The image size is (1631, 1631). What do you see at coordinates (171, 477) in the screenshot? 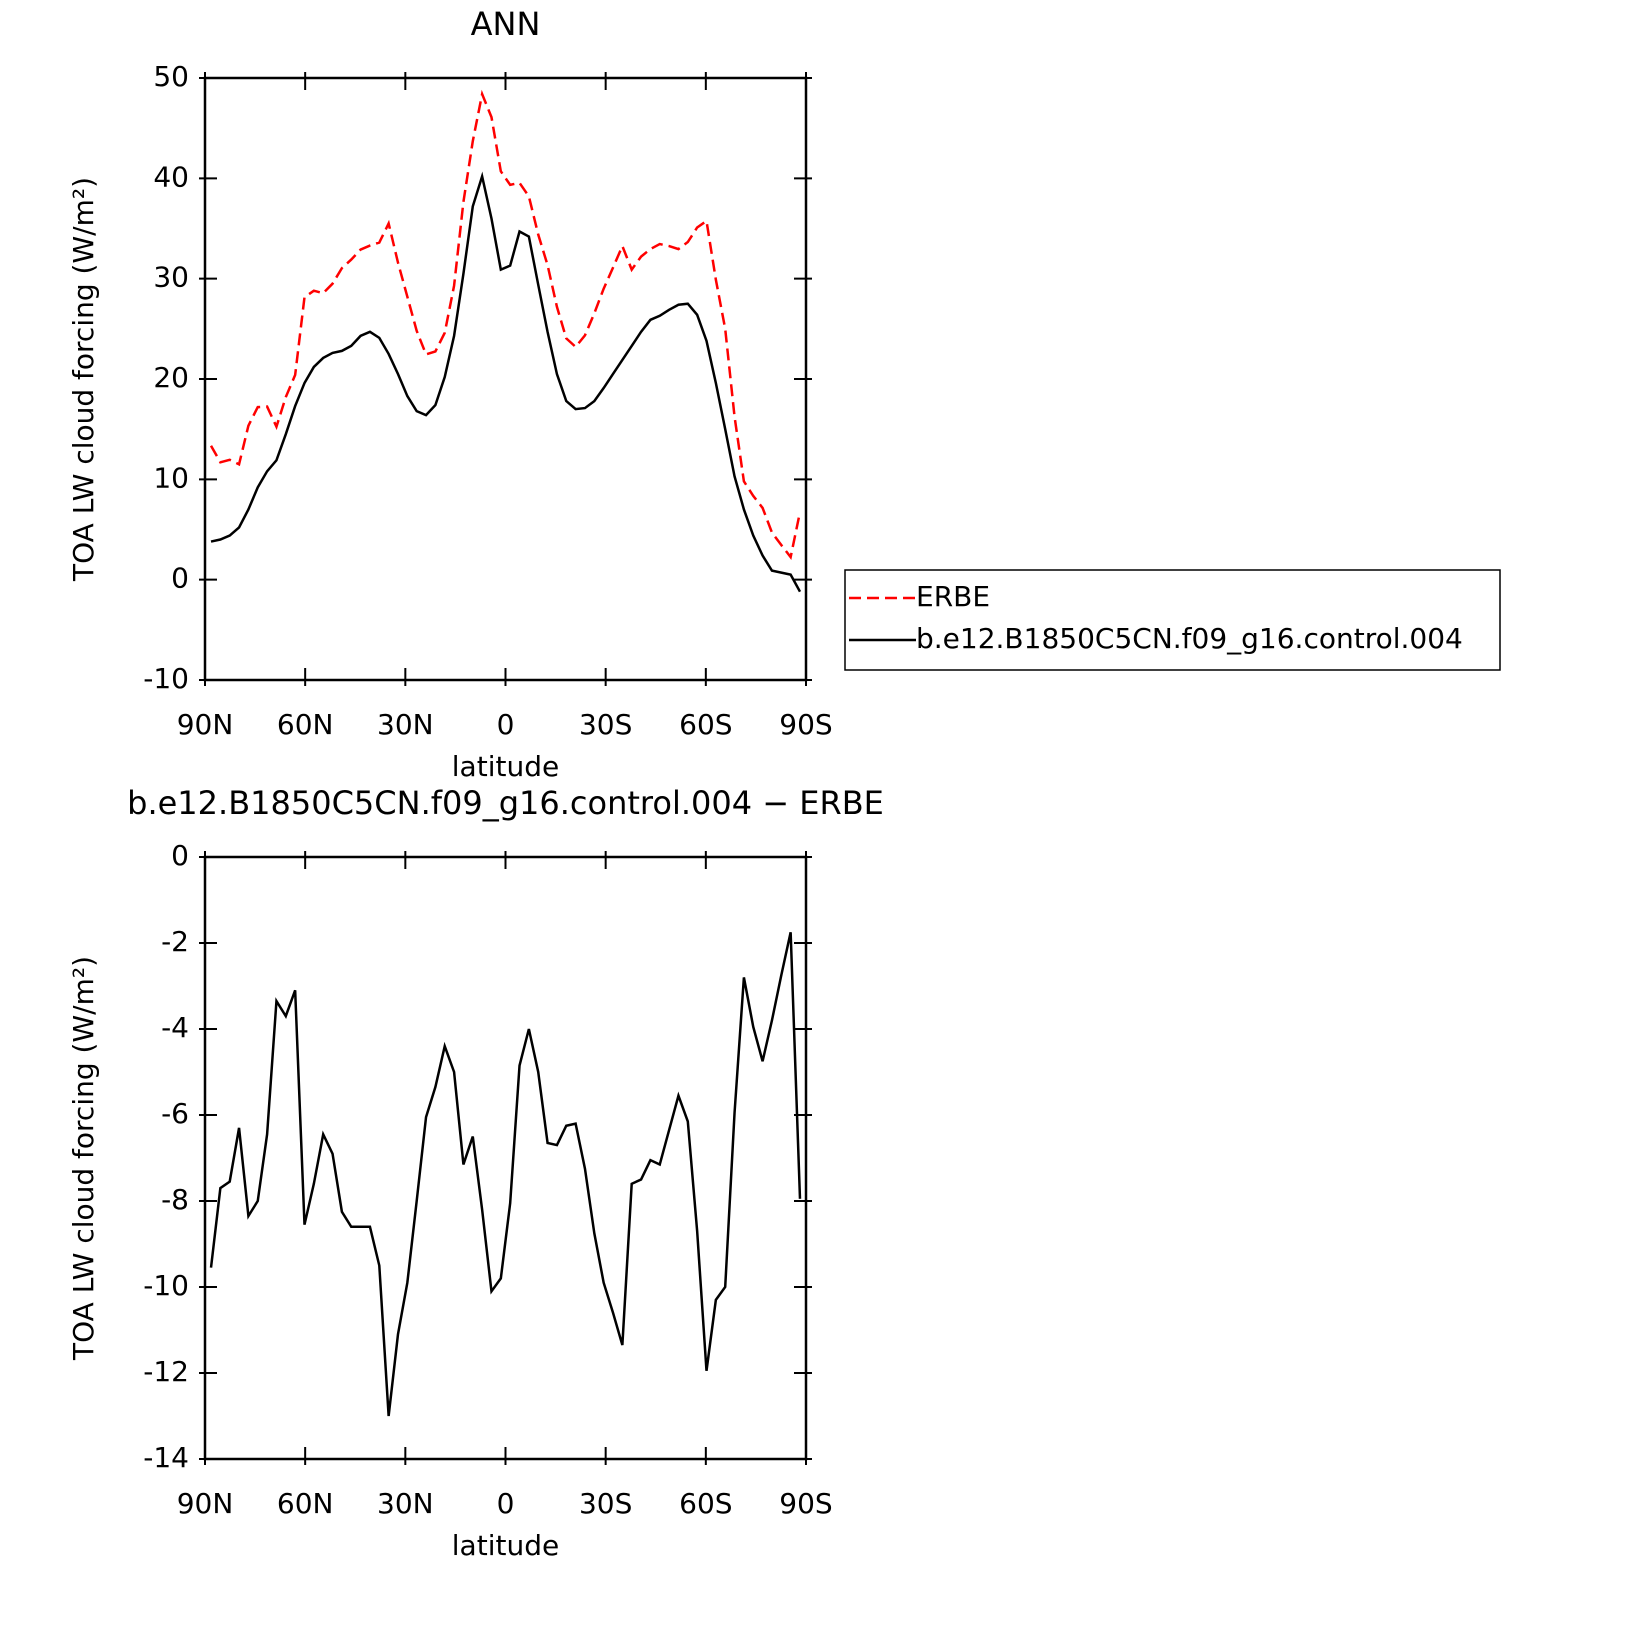
I see `y-tick-label: 10` at bounding box center [171, 477].